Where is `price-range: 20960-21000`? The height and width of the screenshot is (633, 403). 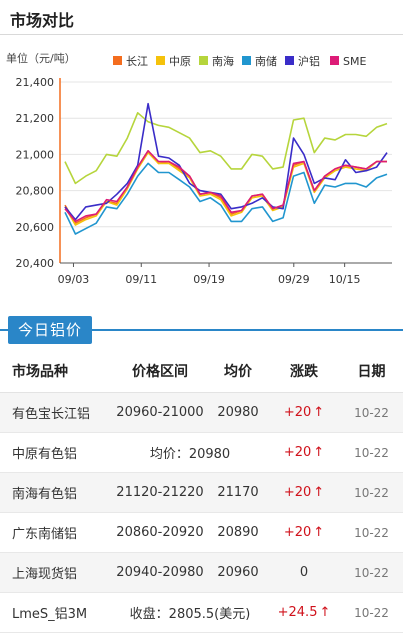 price-range: 20960-21000 is located at coordinates (160, 412).